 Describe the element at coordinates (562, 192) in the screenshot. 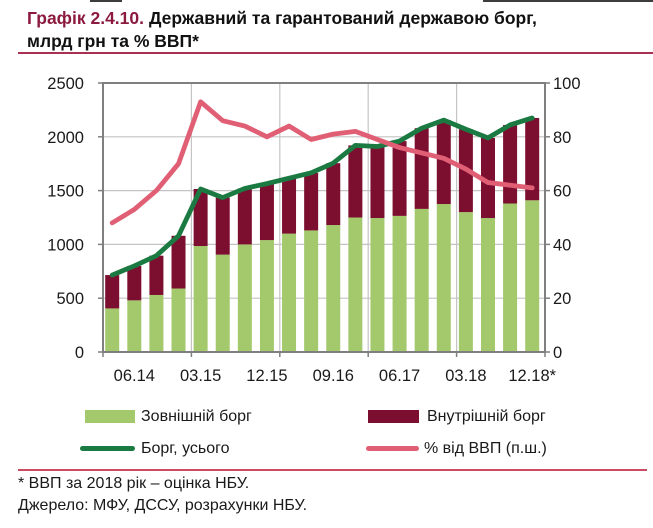

I see `right-axis-label: 60` at that location.